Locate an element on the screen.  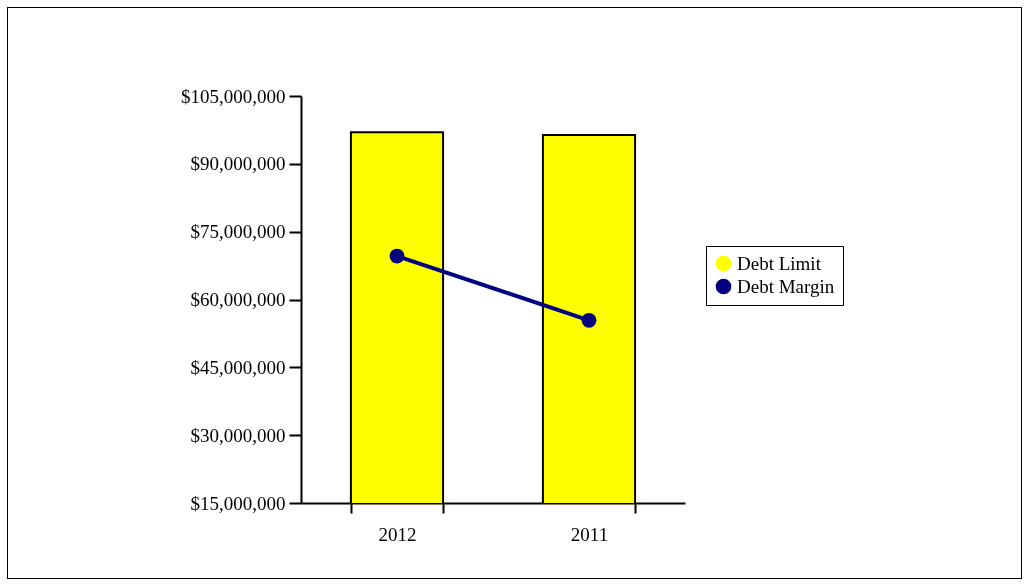
y-tick-label: $45,000,000 is located at coordinates (238, 367).